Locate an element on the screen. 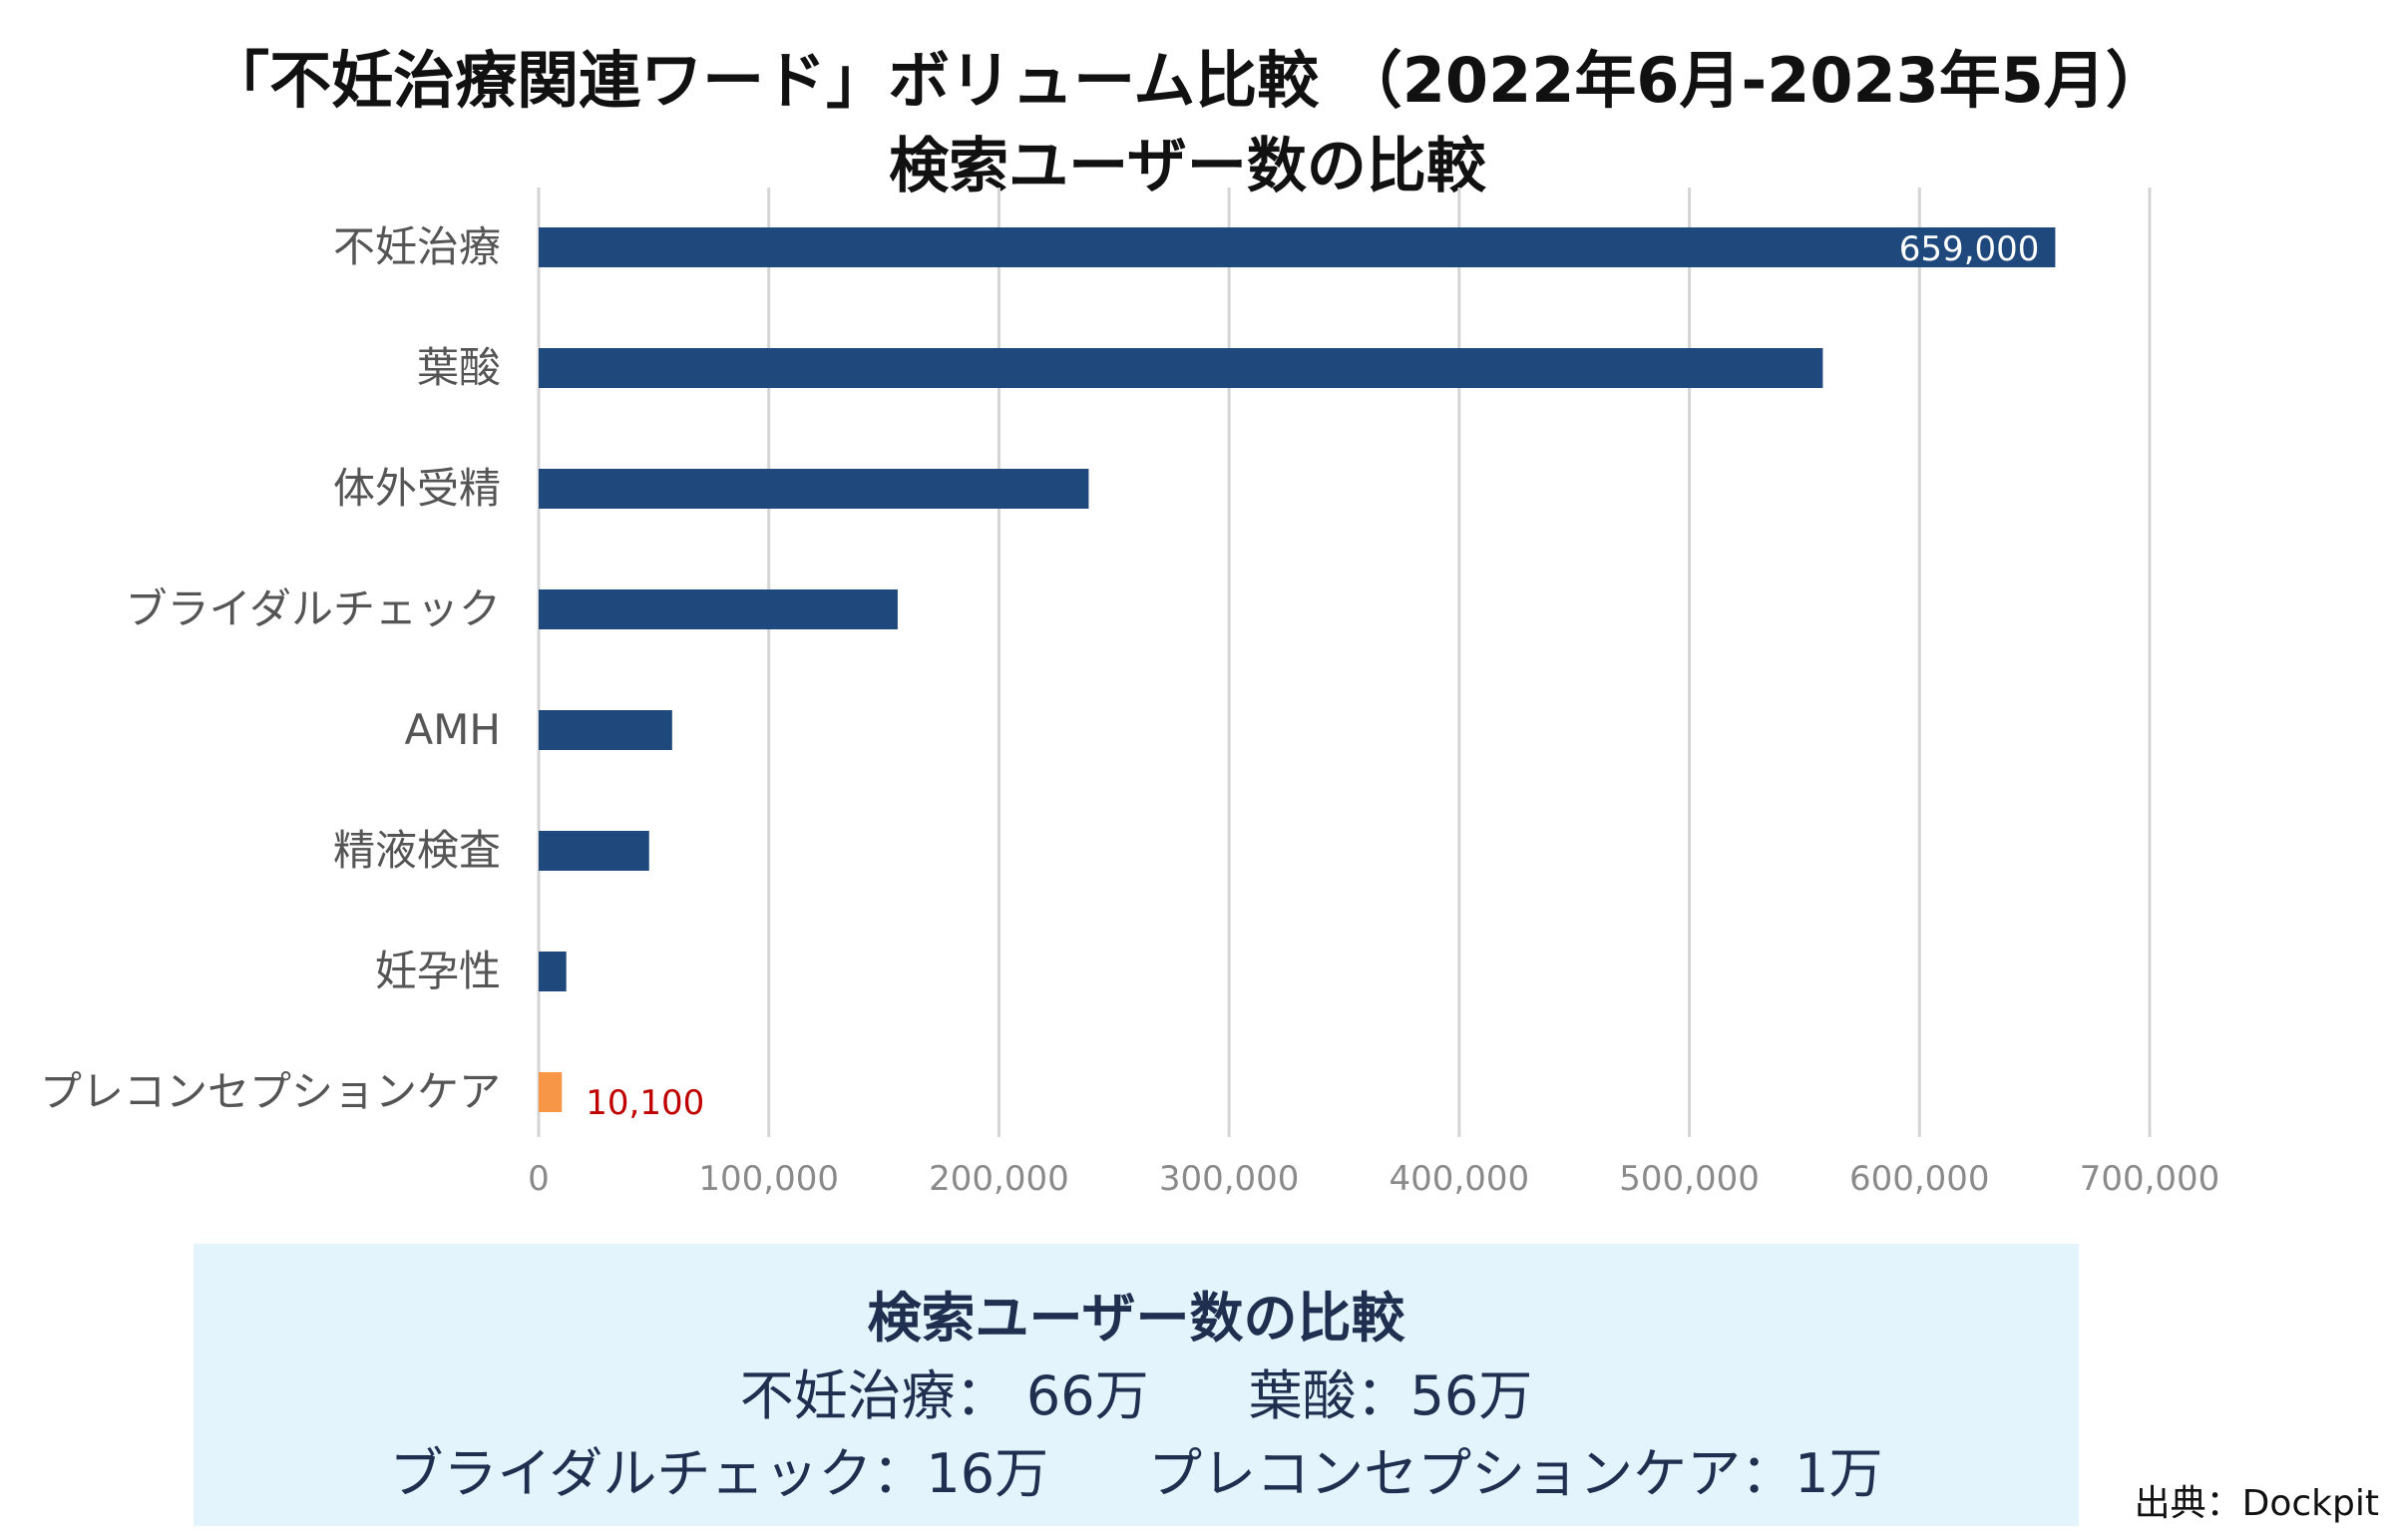 This screenshot has width=2395, height=1540. x-tick-label: 100,000 is located at coordinates (768, 1179).